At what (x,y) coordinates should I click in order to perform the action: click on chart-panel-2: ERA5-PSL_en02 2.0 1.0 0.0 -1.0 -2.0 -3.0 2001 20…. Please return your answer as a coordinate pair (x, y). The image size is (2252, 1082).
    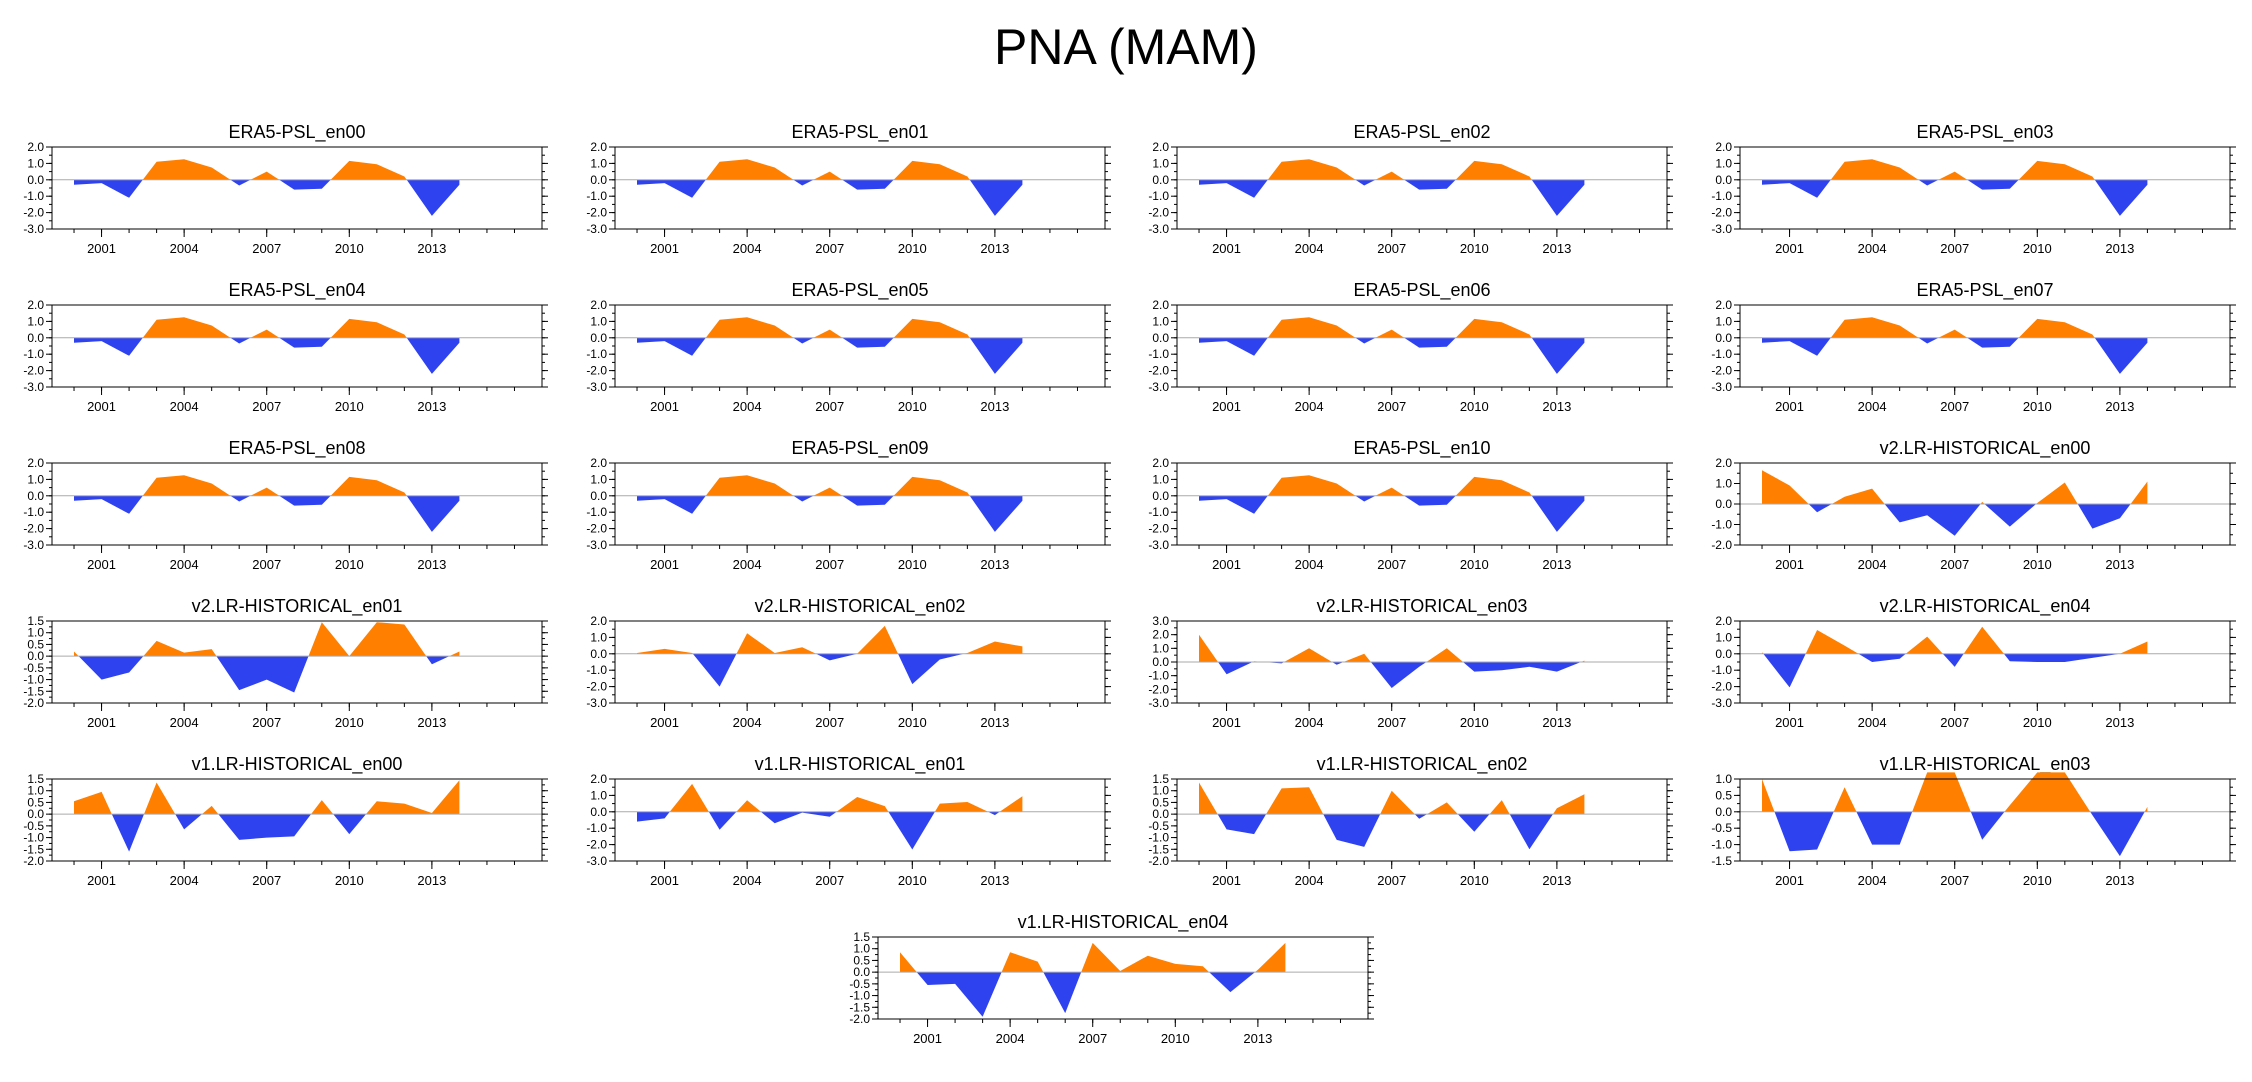
    Looking at the image, I should click on (1410, 189).